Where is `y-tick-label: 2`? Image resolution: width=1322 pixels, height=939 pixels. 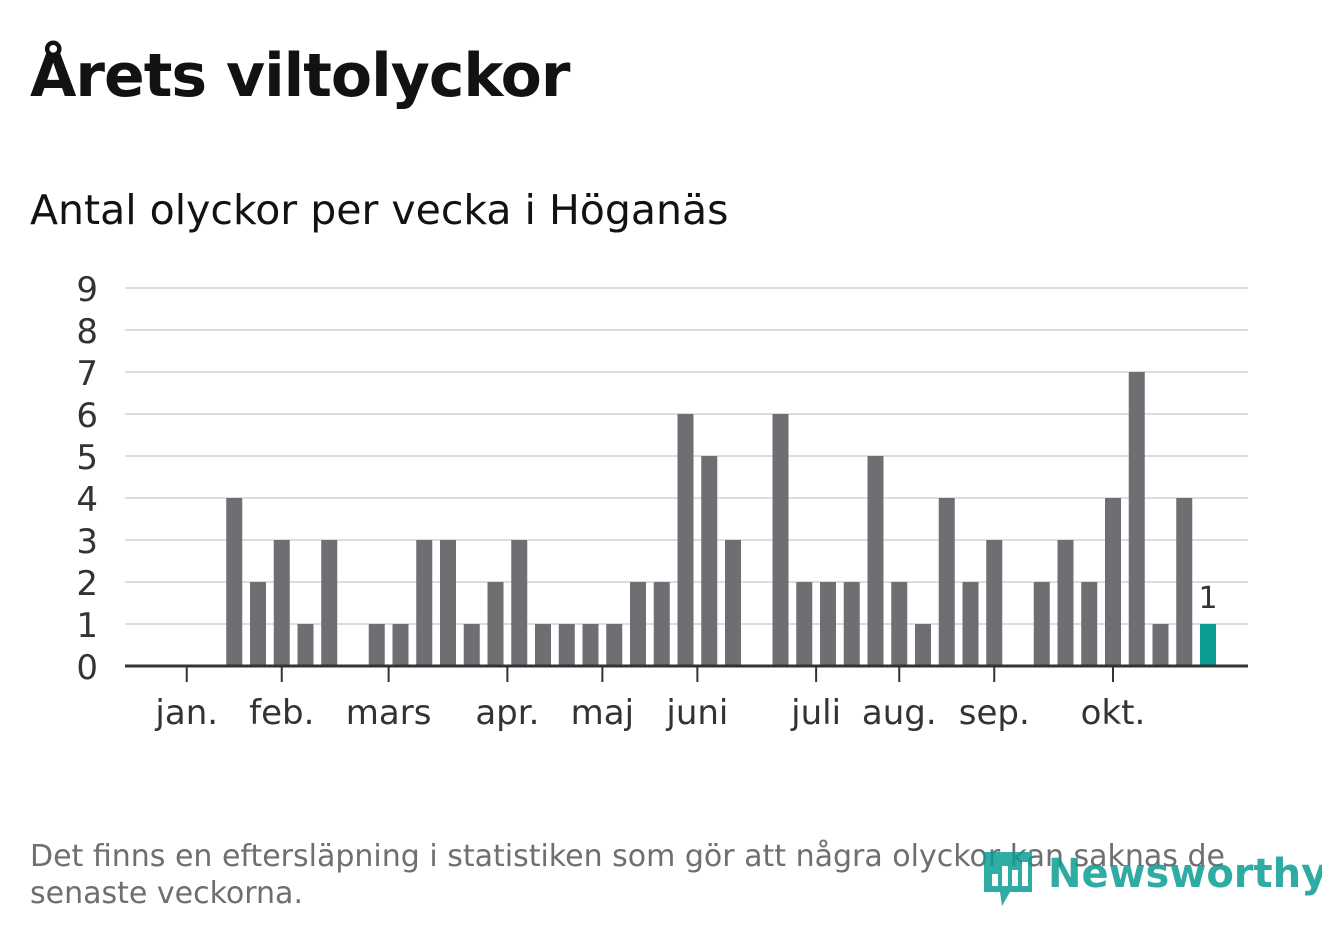 y-tick-label: 2 is located at coordinates (87, 584).